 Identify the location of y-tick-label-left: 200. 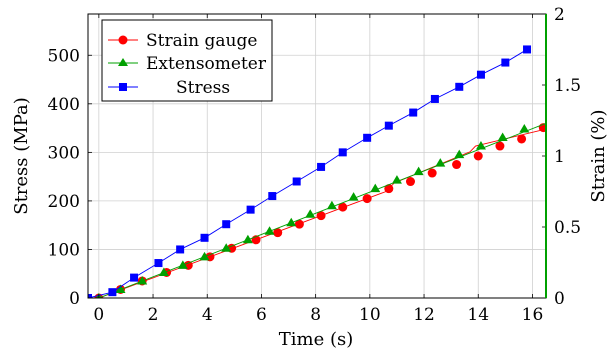
(64, 202).